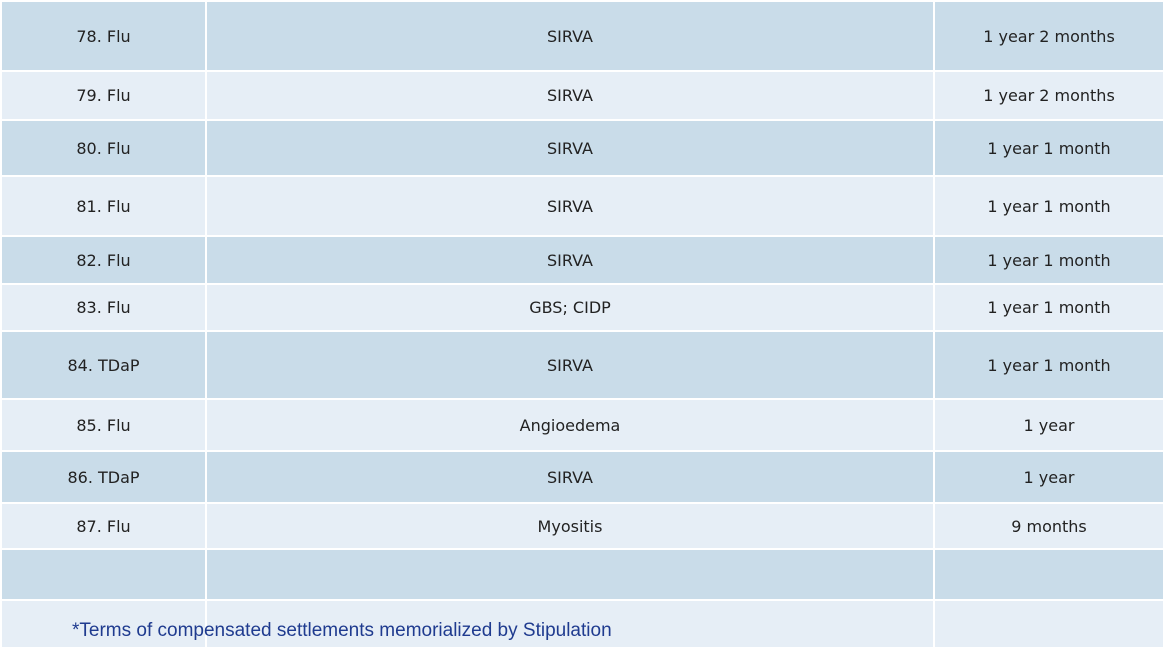  Describe the element at coordinates (103, 307) in the screenshot. I see `vaccine-cell: 83. Flu` at that location.